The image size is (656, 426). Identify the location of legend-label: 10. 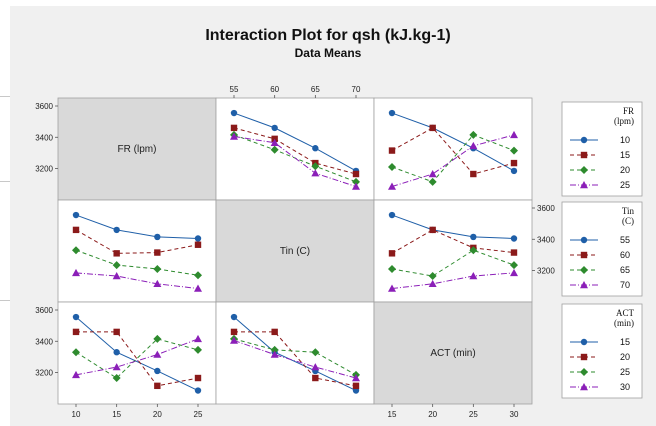
(625, 140).